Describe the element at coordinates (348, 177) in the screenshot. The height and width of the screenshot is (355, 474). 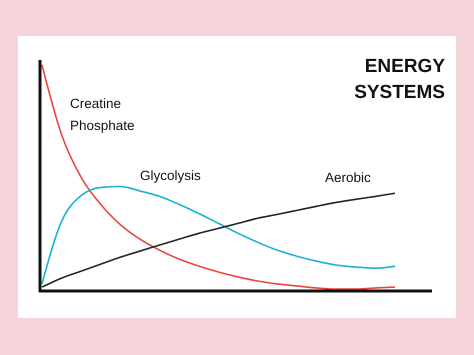
I see `series-label: Aerobic` at that location.